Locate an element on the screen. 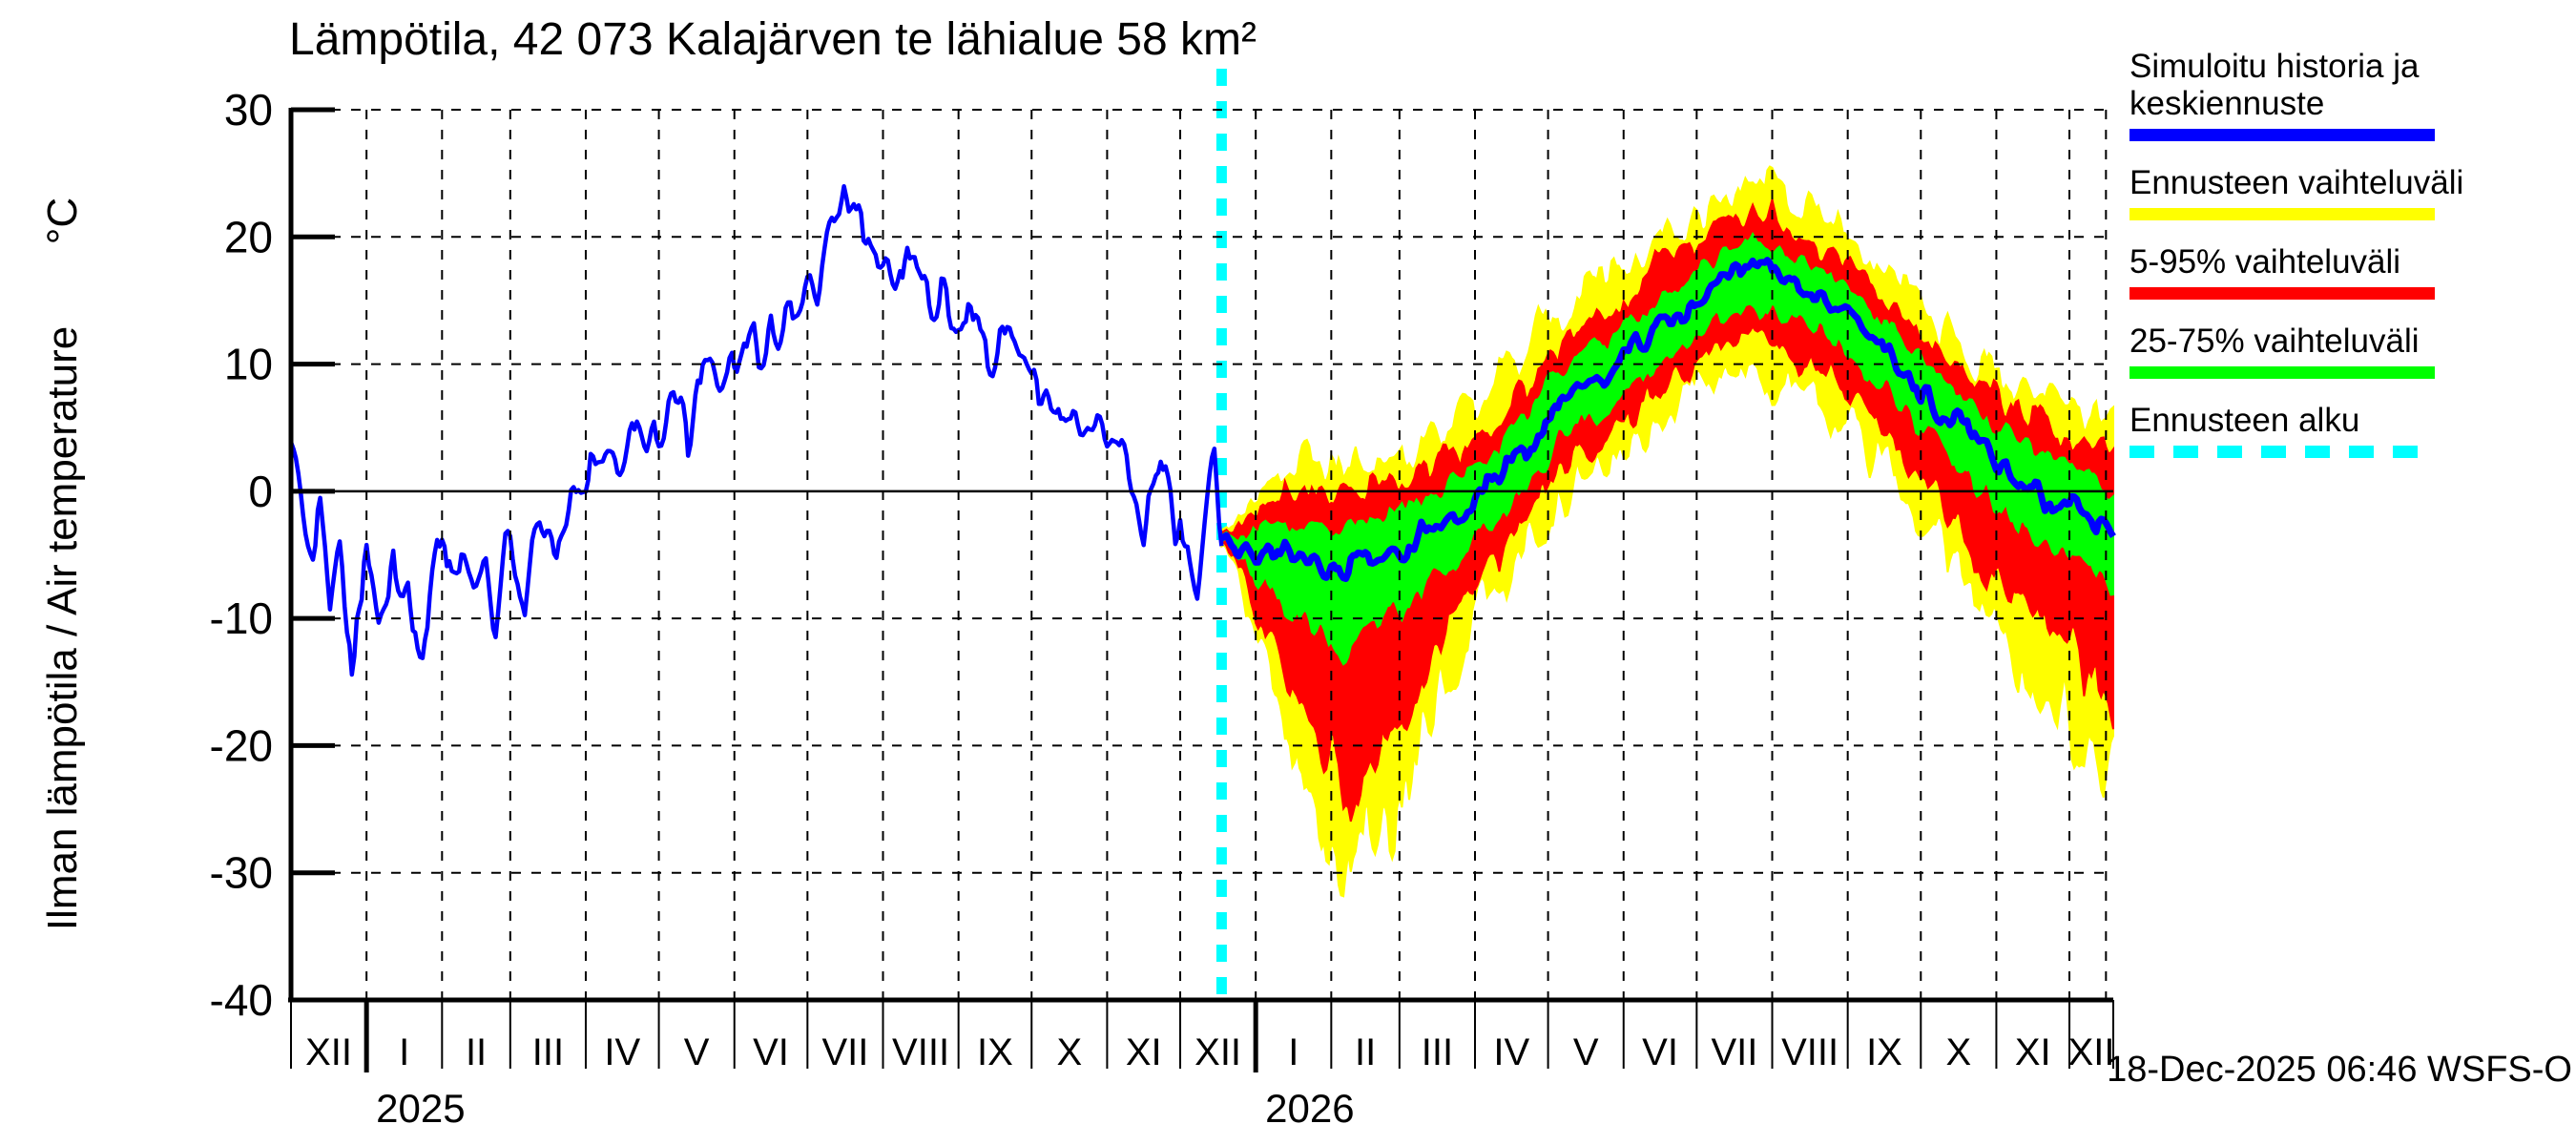 This screenshot has width=2576, height=1145. y-tick-label: -20 is located at coordinates (241, 745).